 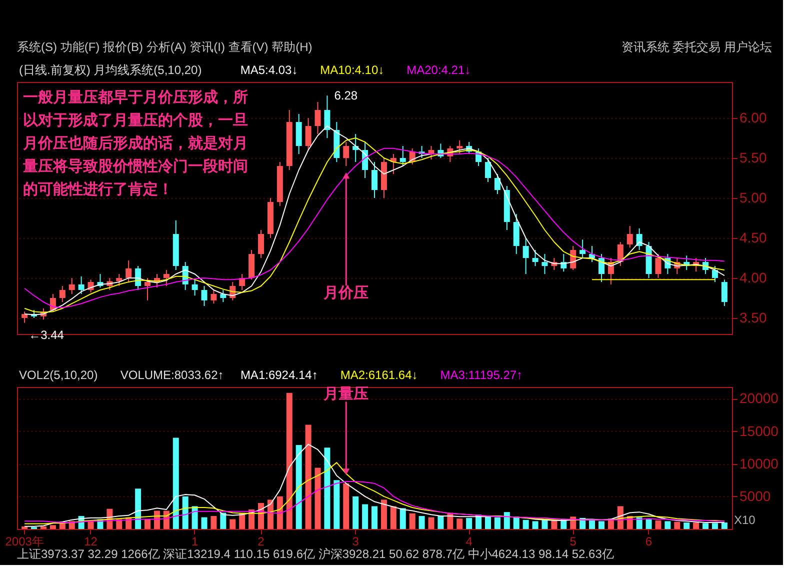 I want to click on text: MA10:4.10↓, so click(x=352, y=70).